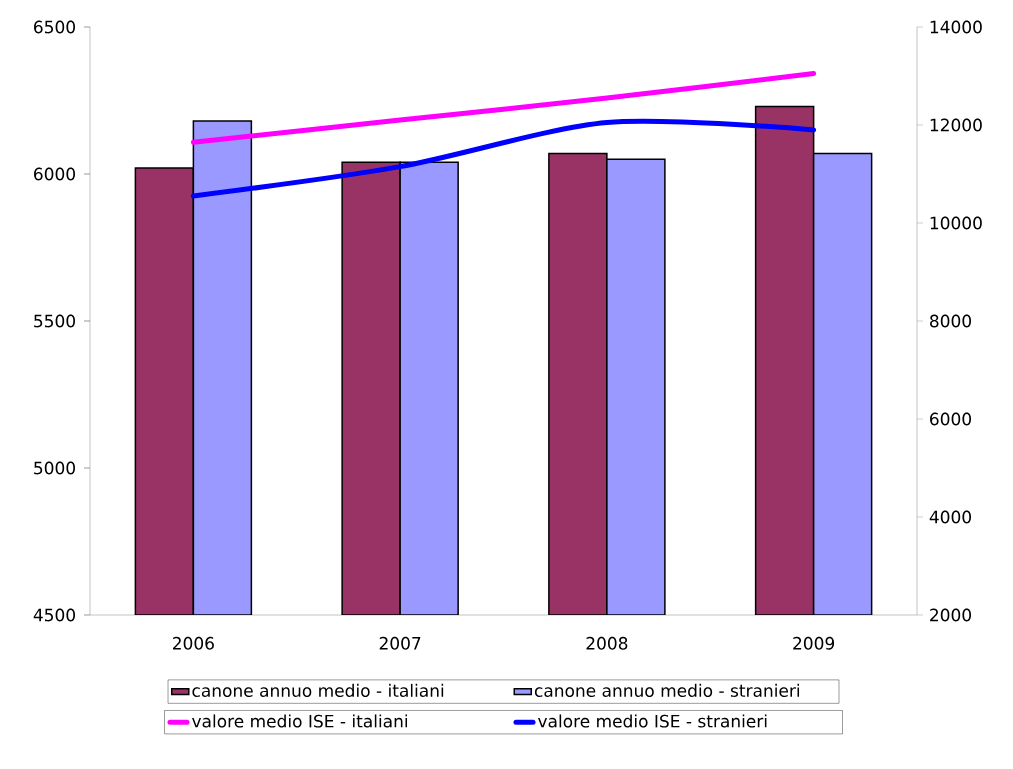  Describe the element at coordinates (652, 721) in the screenshot. I see `legend-label: valore medio ISE - stranieri` at that location.